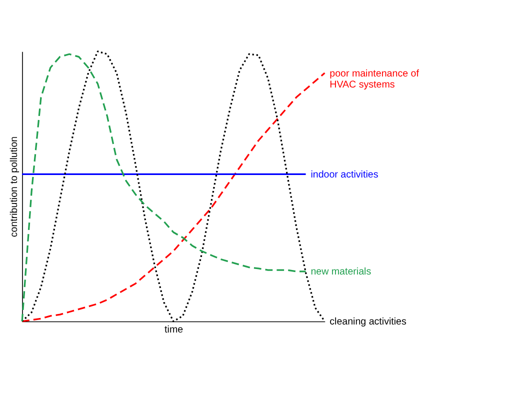 The image size is (530, 406). What do you see at coordinates (368, 322) in the screenshot?
I see `series-label: cleaning activities` at bounding box center [368, 322].